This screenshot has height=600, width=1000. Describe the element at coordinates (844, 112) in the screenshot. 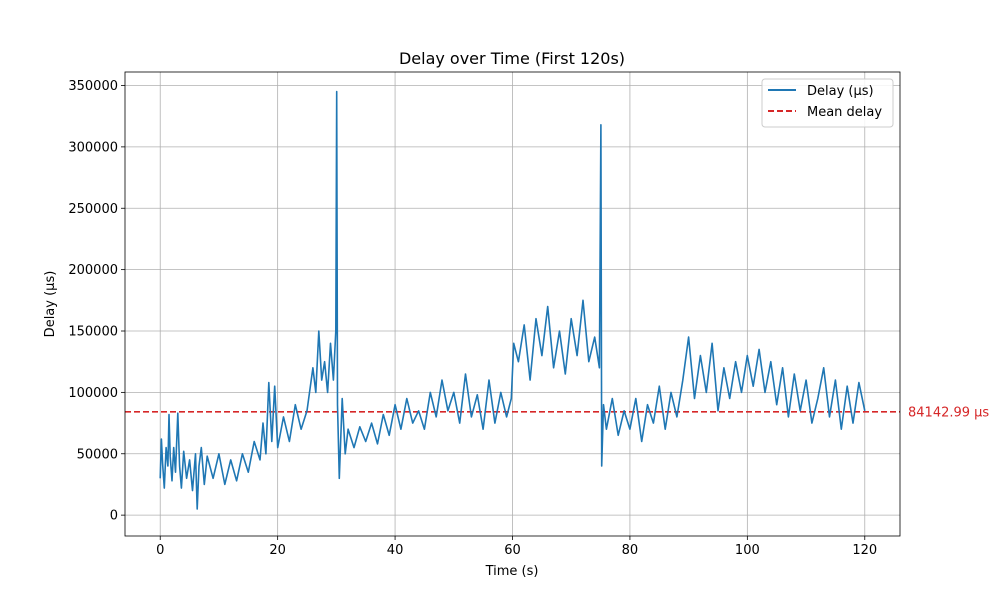

I see `legend-label-mean: Mean delay` at that location.